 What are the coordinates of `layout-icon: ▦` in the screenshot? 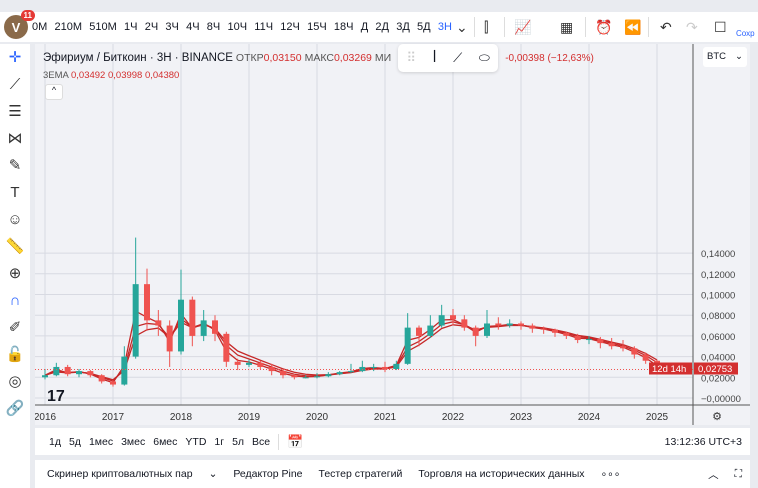 It's located at (567, 27).